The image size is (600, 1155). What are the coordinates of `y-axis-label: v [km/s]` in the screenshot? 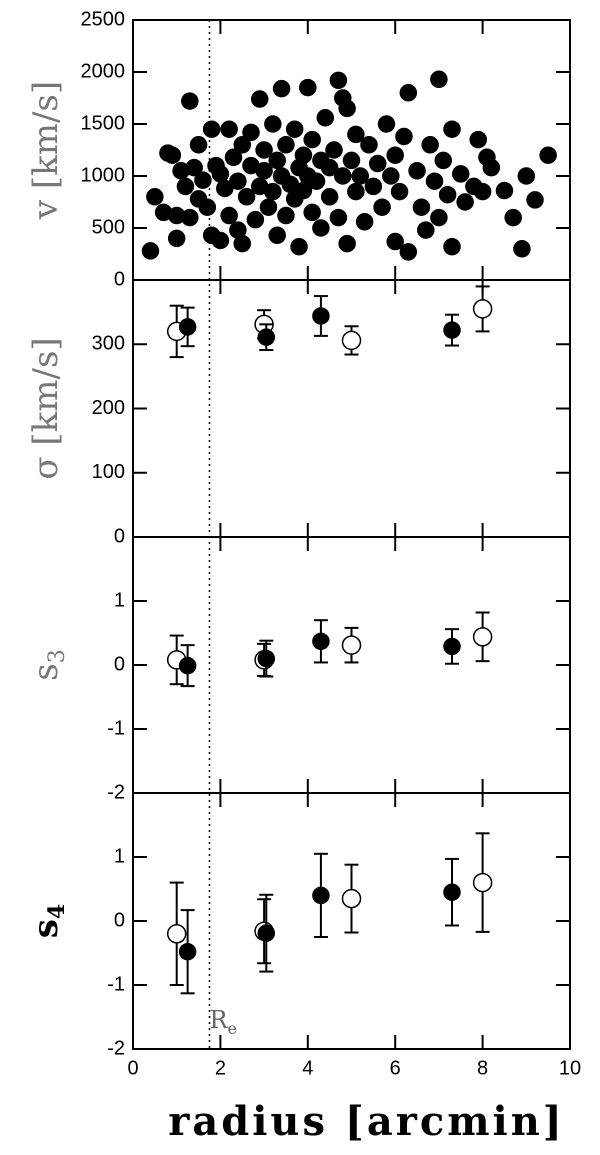 It's located at (46, 150).